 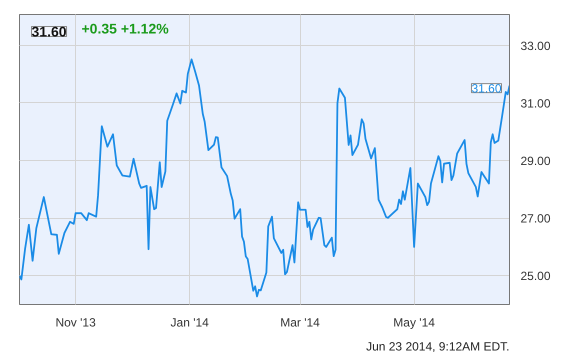 I want to click on x-tick-label: May '14, so click(x=414, y=323).